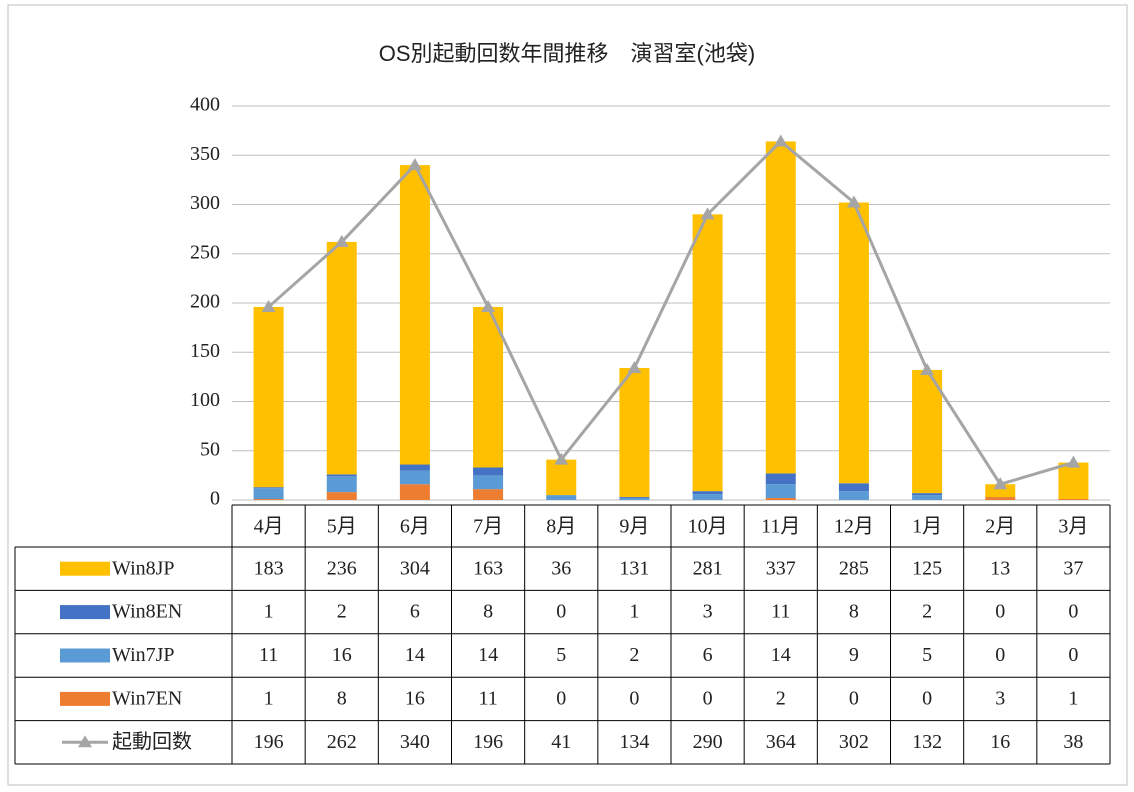 This screenshot has width=1134, height=792. What do you see at coordinates (342, 568) in the screenshot?
I see `table-cell: 236` at bounding box center [342, 568].